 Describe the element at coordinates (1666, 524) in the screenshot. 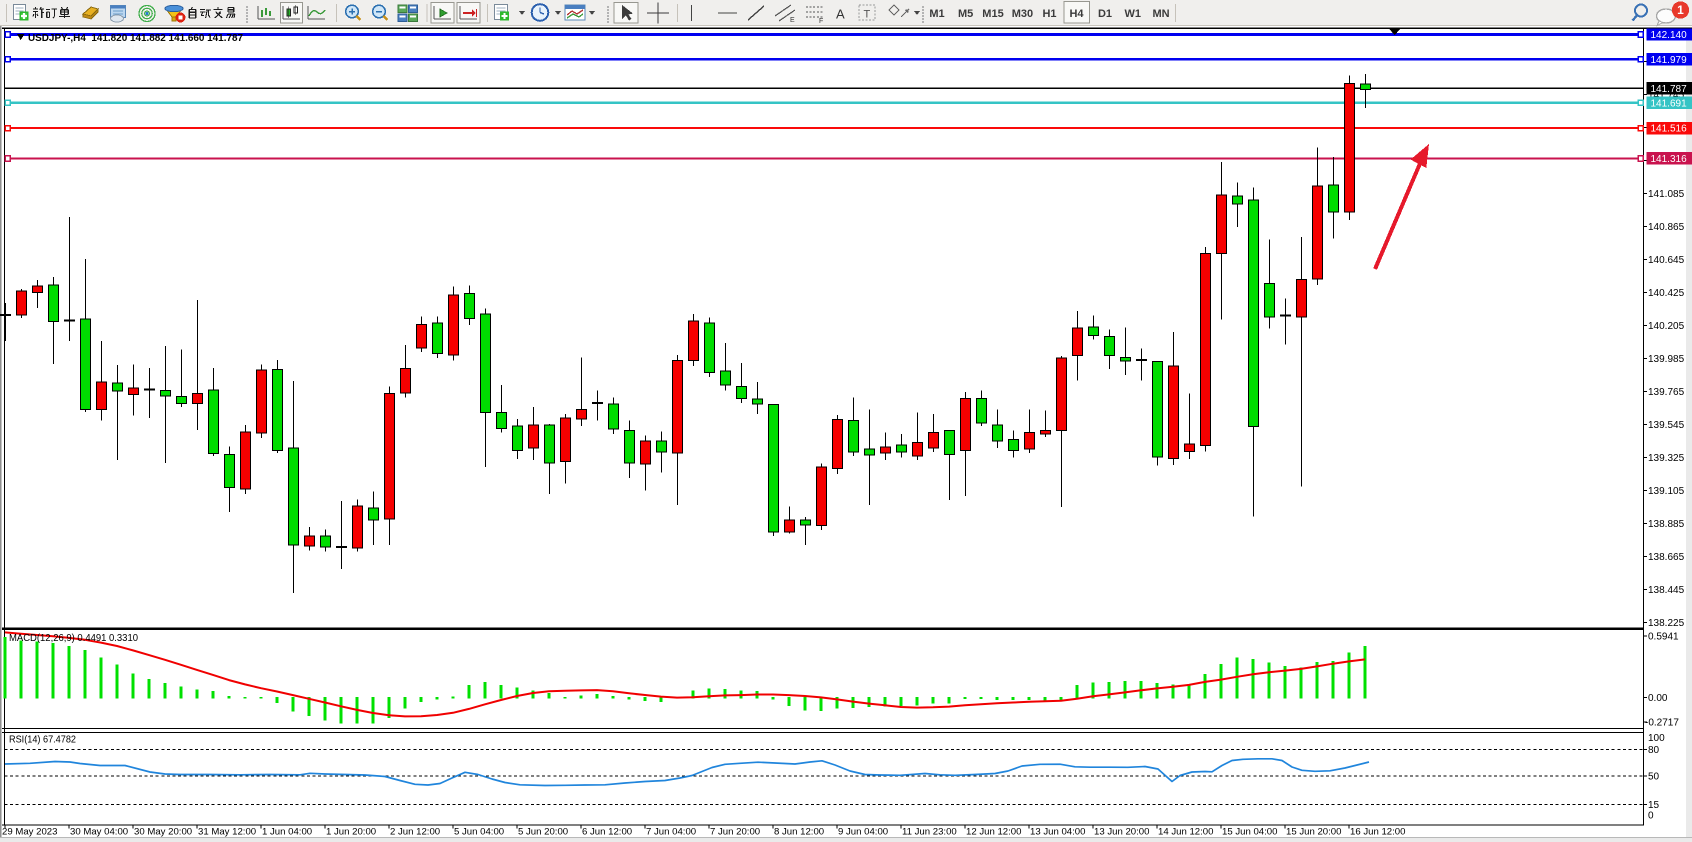

I see `svg-text: 138.885` at that location.